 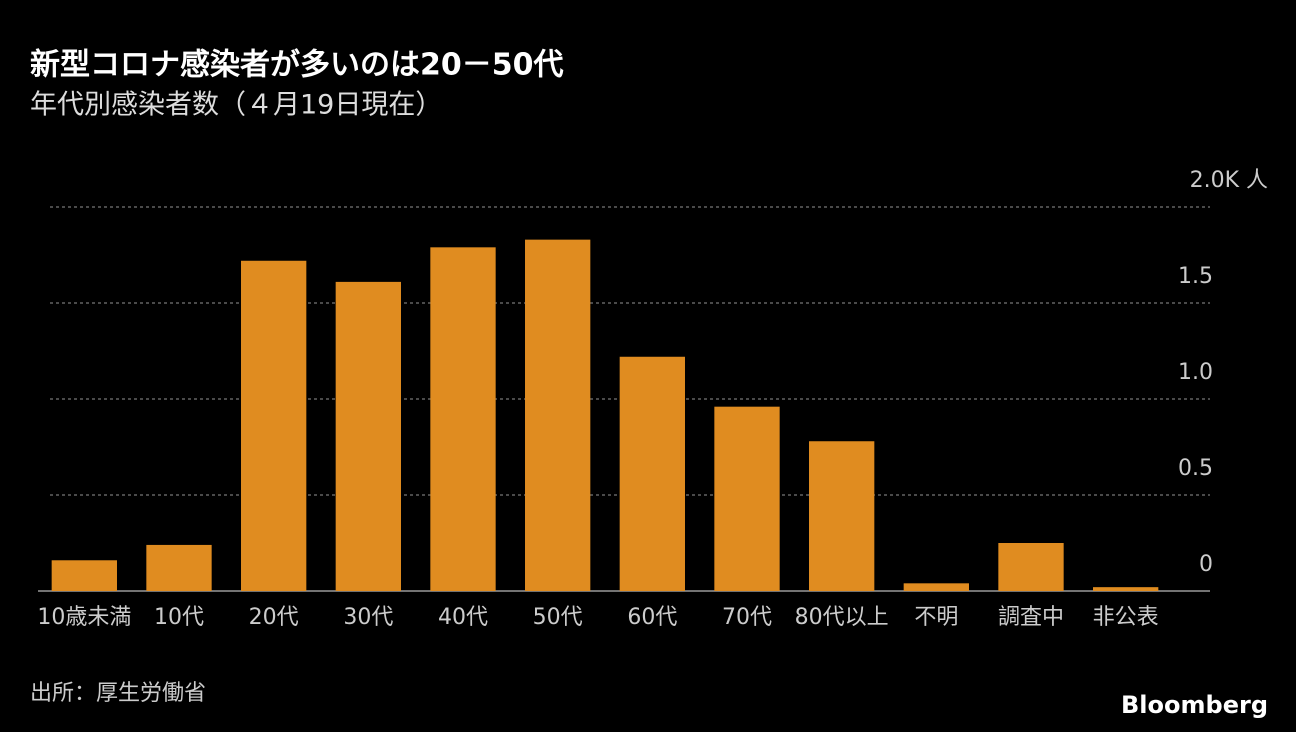 I want to click on x-tick-label: 10歳未満, so click(x=84, y=617).